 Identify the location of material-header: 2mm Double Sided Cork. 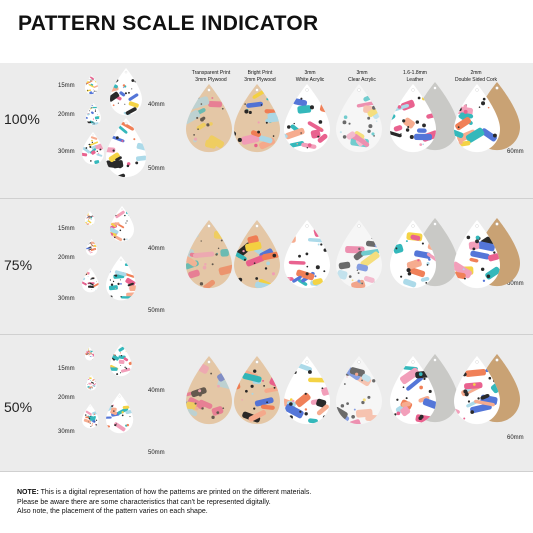
(476, 76).